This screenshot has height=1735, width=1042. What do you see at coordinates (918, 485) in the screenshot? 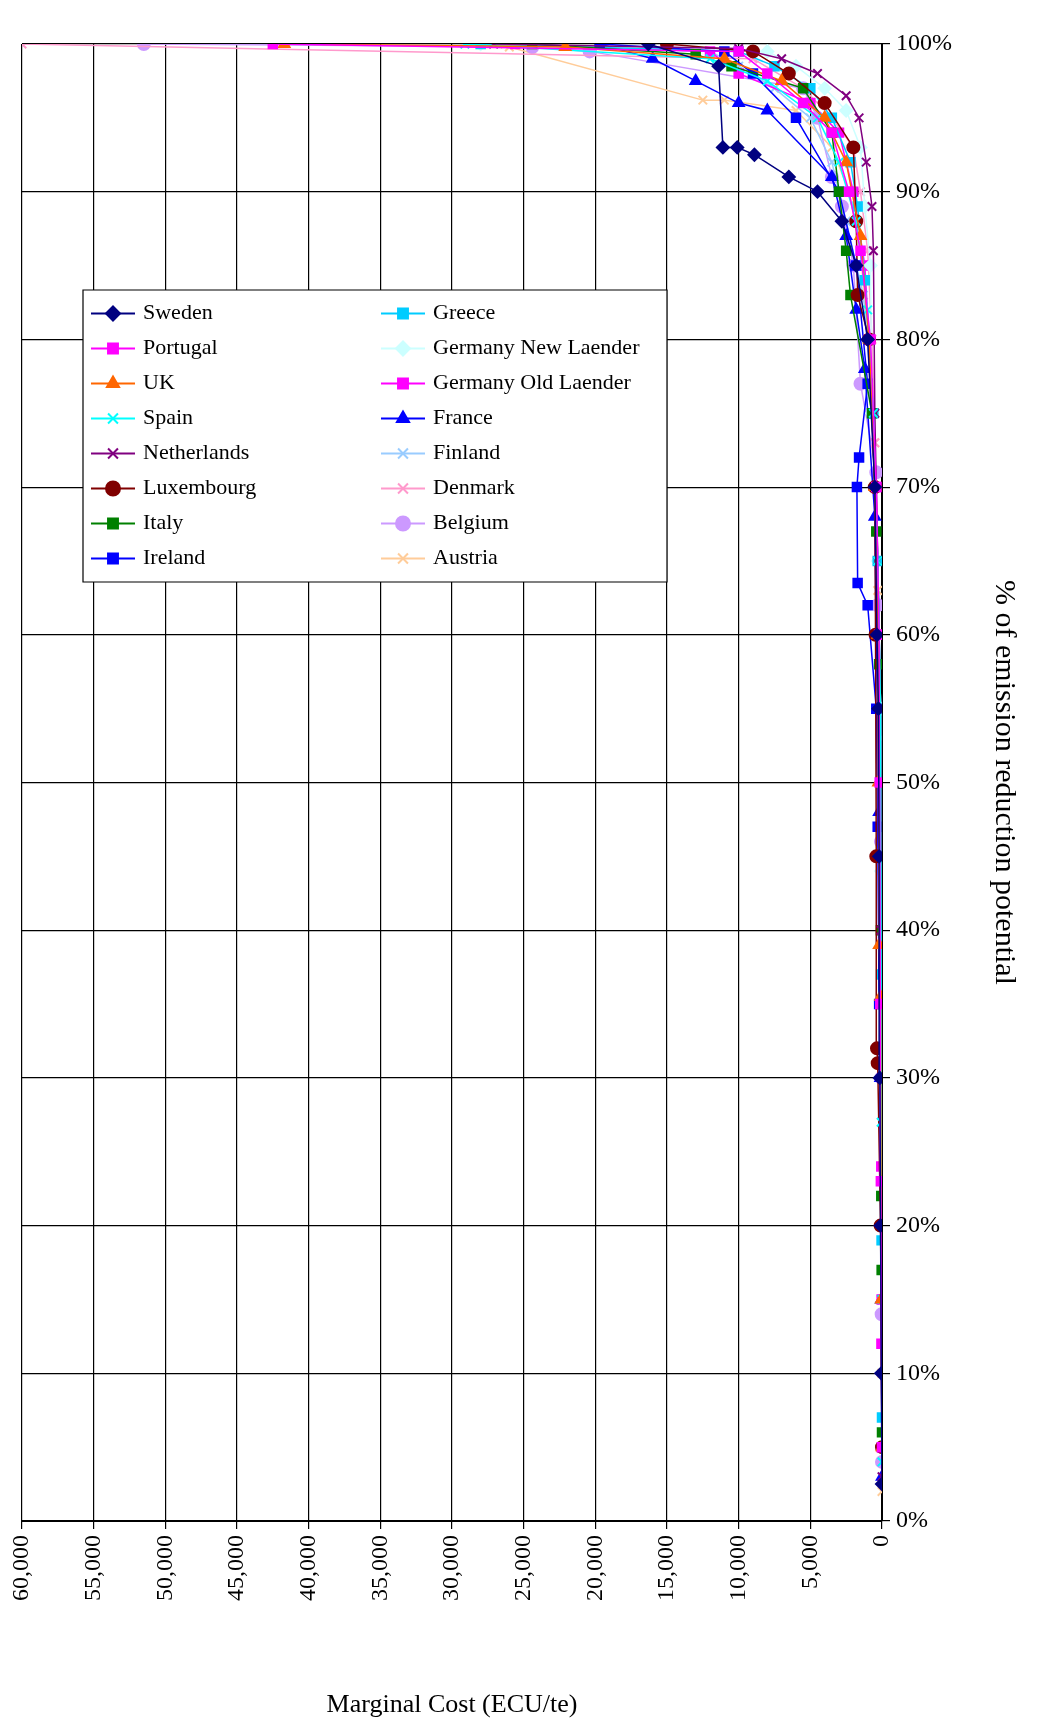
I see `y-tick-label: 70%` at bounding box center [918, 485].